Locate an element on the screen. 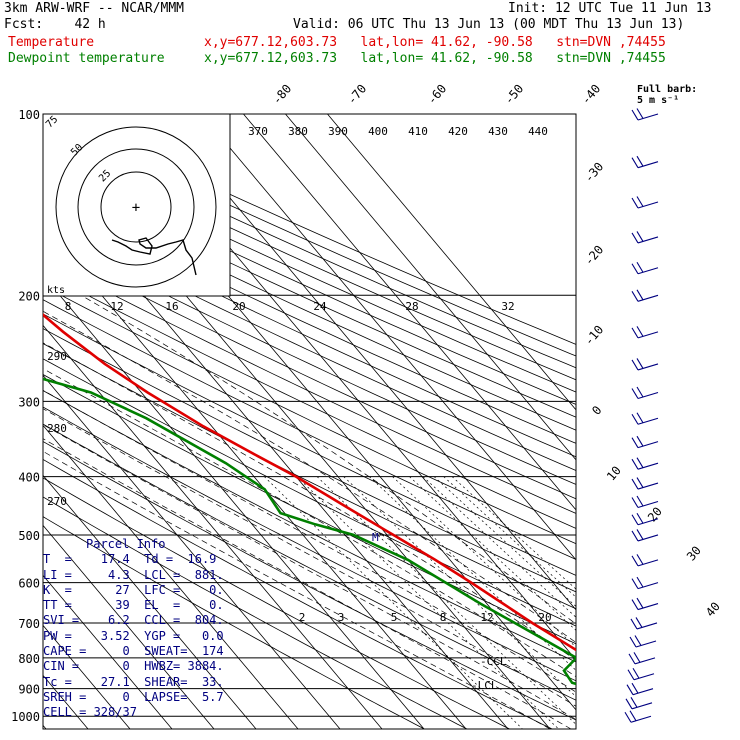  isotherm-label: -20 is located at coordinates (594, 256).